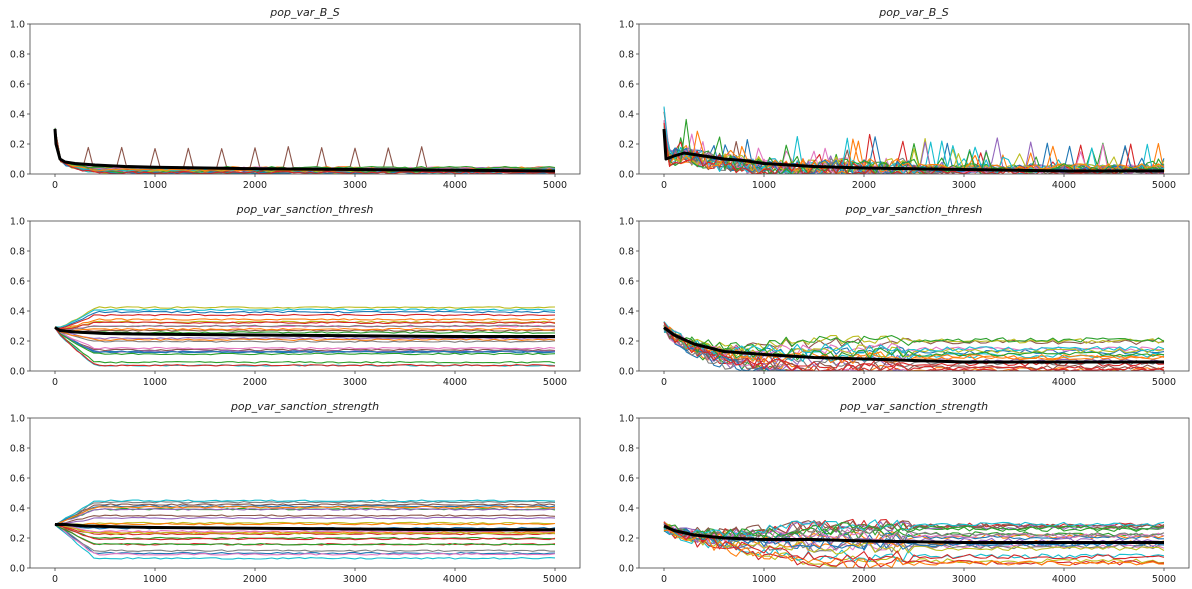 The height and width of the screenshot is (589, 1192). Describe the element at coordinates (305, 209) in the screenshot. I see `panel-title: pop_var_sanction_thresh` at that location.